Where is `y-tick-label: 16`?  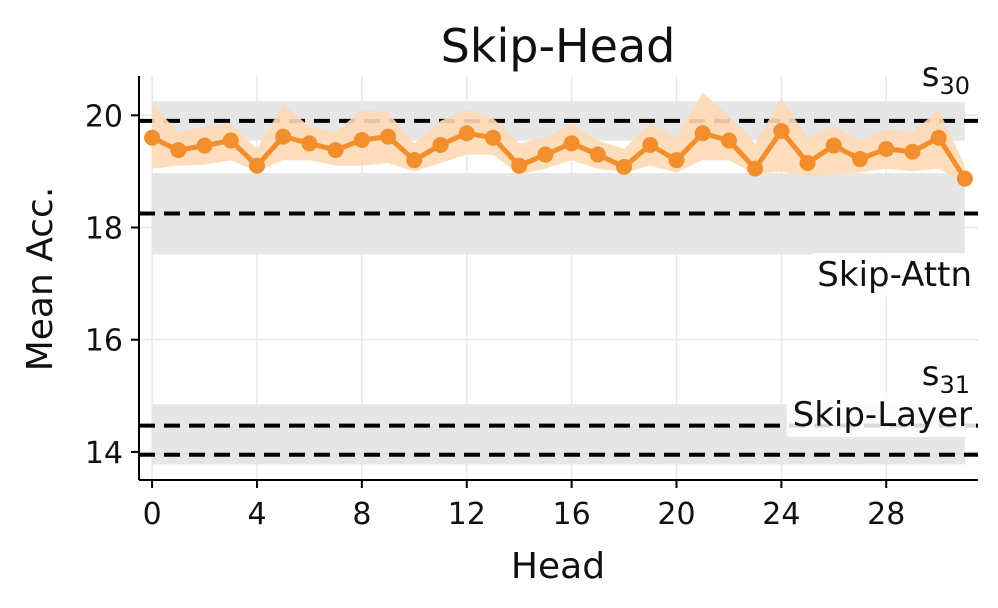
y-tick-label: 16 is located at coordinates (104, 341).